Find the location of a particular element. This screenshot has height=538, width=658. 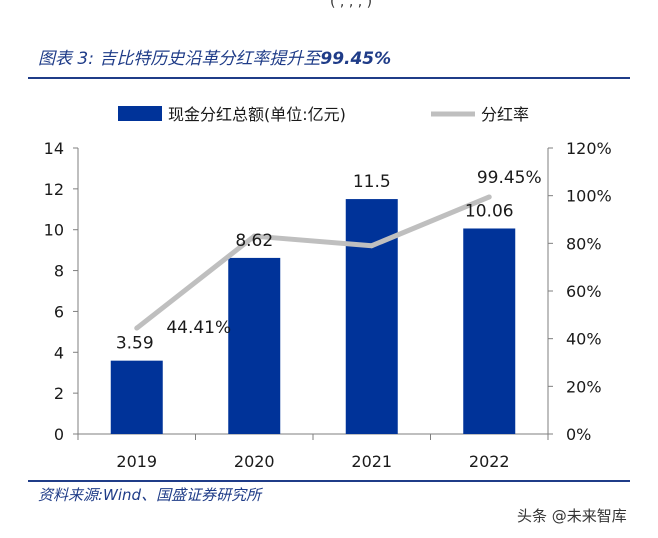

bar-value-label: 10.06 is located at coordinates (489, 211).